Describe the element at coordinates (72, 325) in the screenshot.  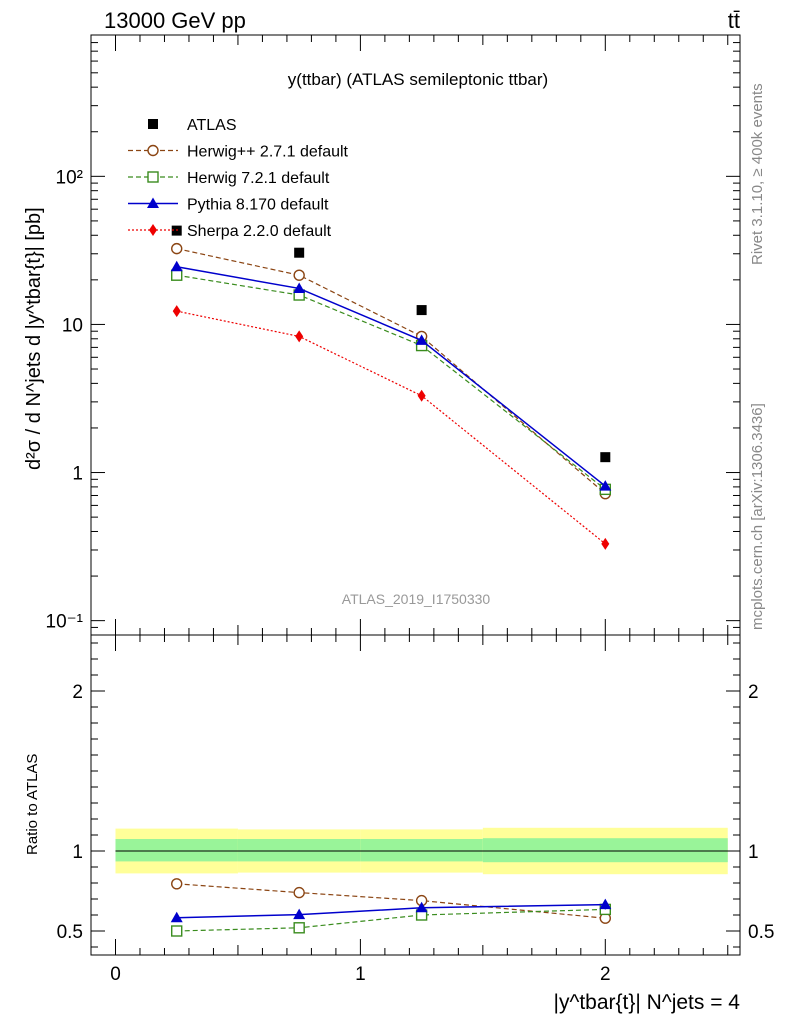
I see `y-tick-label: 10` at that location.